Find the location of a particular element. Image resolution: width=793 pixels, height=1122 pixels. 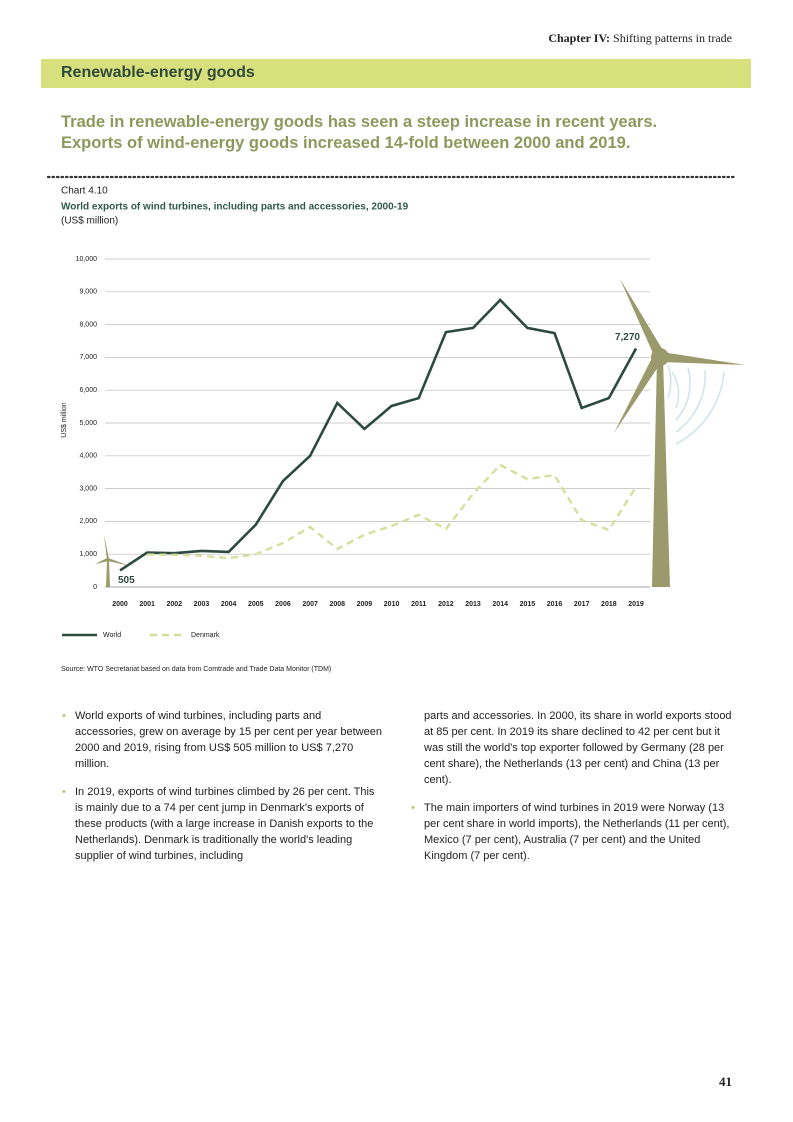

y-tick-label: 8,000 is located at coordinates (88, 324).